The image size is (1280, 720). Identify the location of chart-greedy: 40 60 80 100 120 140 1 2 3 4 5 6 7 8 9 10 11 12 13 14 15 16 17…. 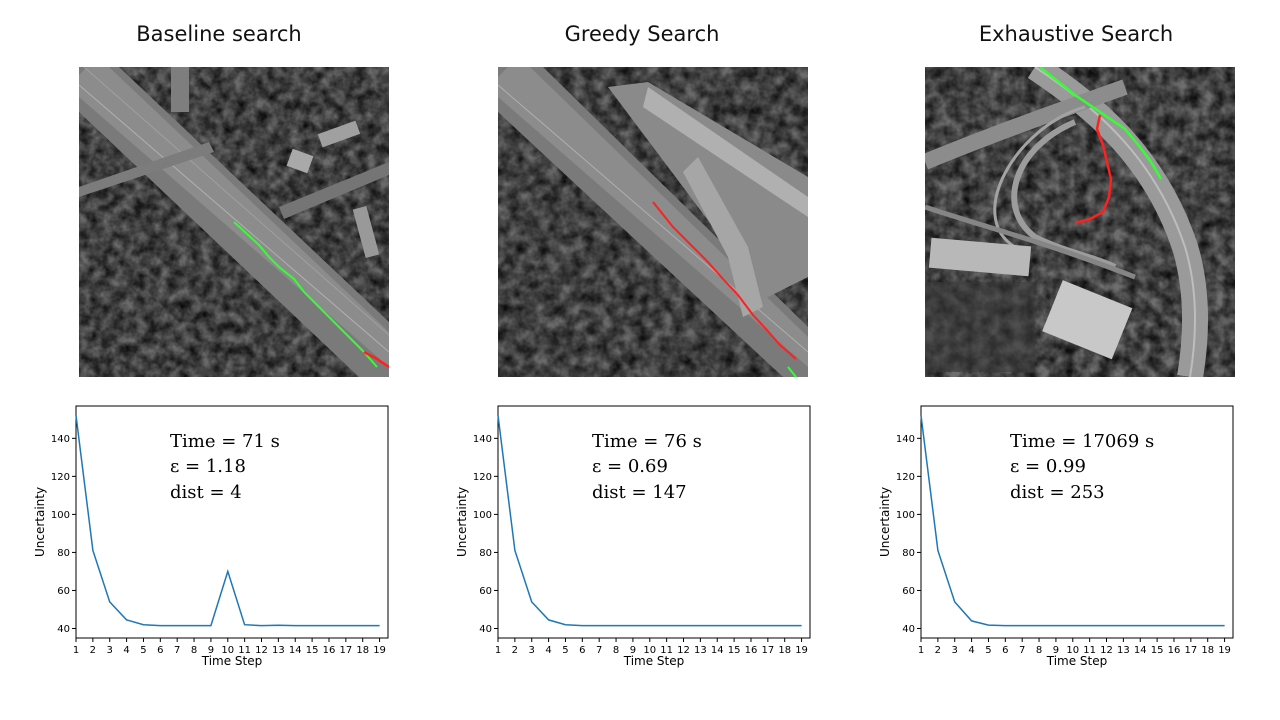
(632, 539).